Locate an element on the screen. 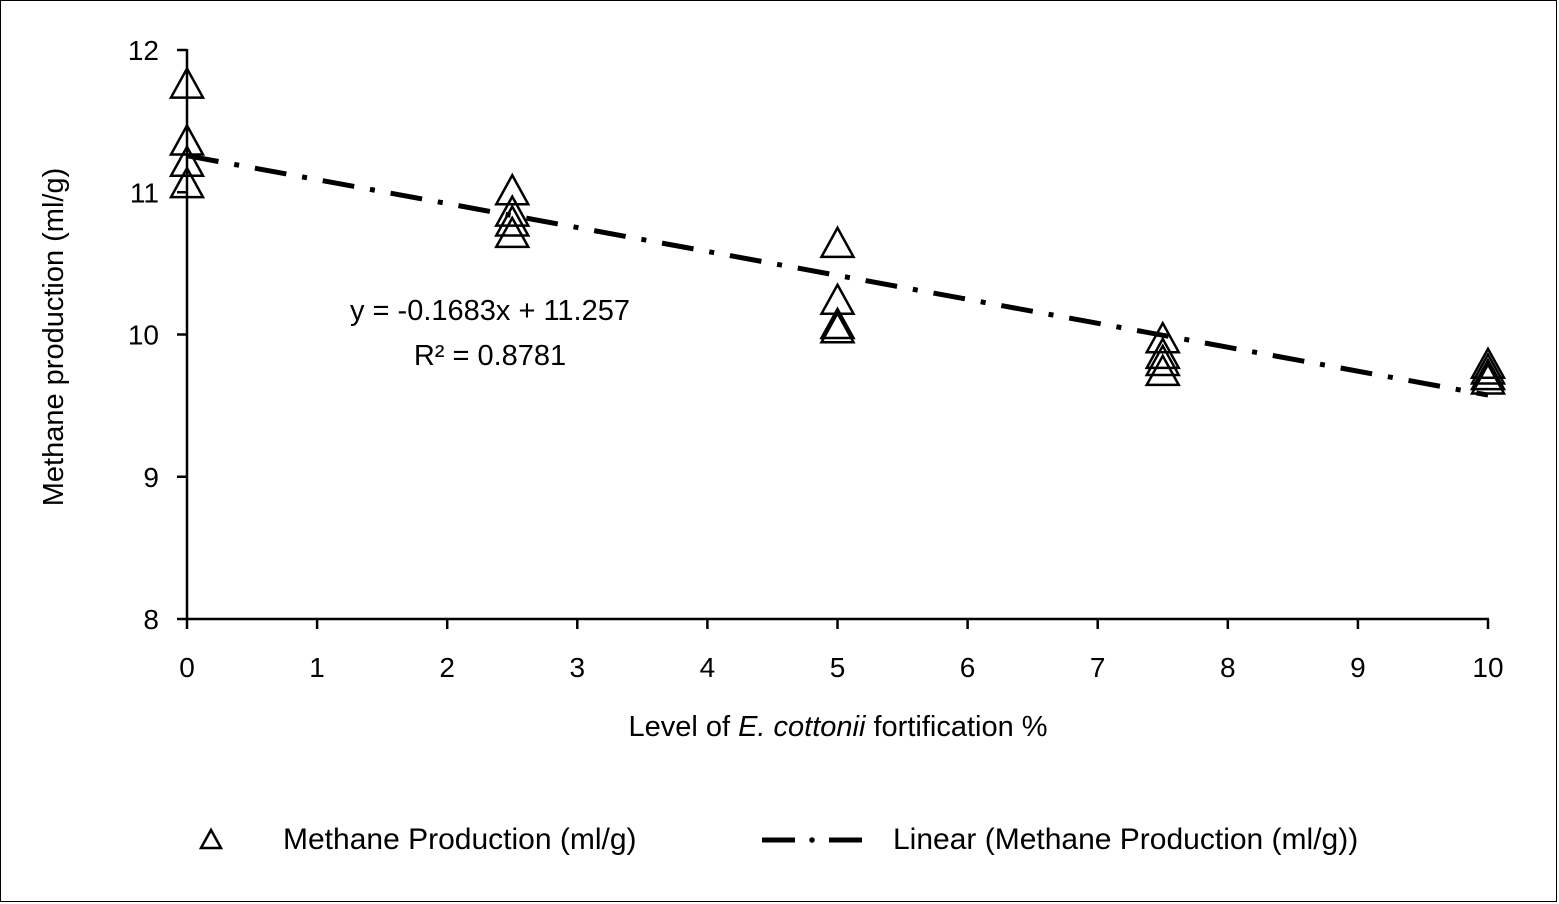 Image resolution: width=1559 pixels, height=904 pixels. x-tick-label: 6 is located at coordinates (968, 667).